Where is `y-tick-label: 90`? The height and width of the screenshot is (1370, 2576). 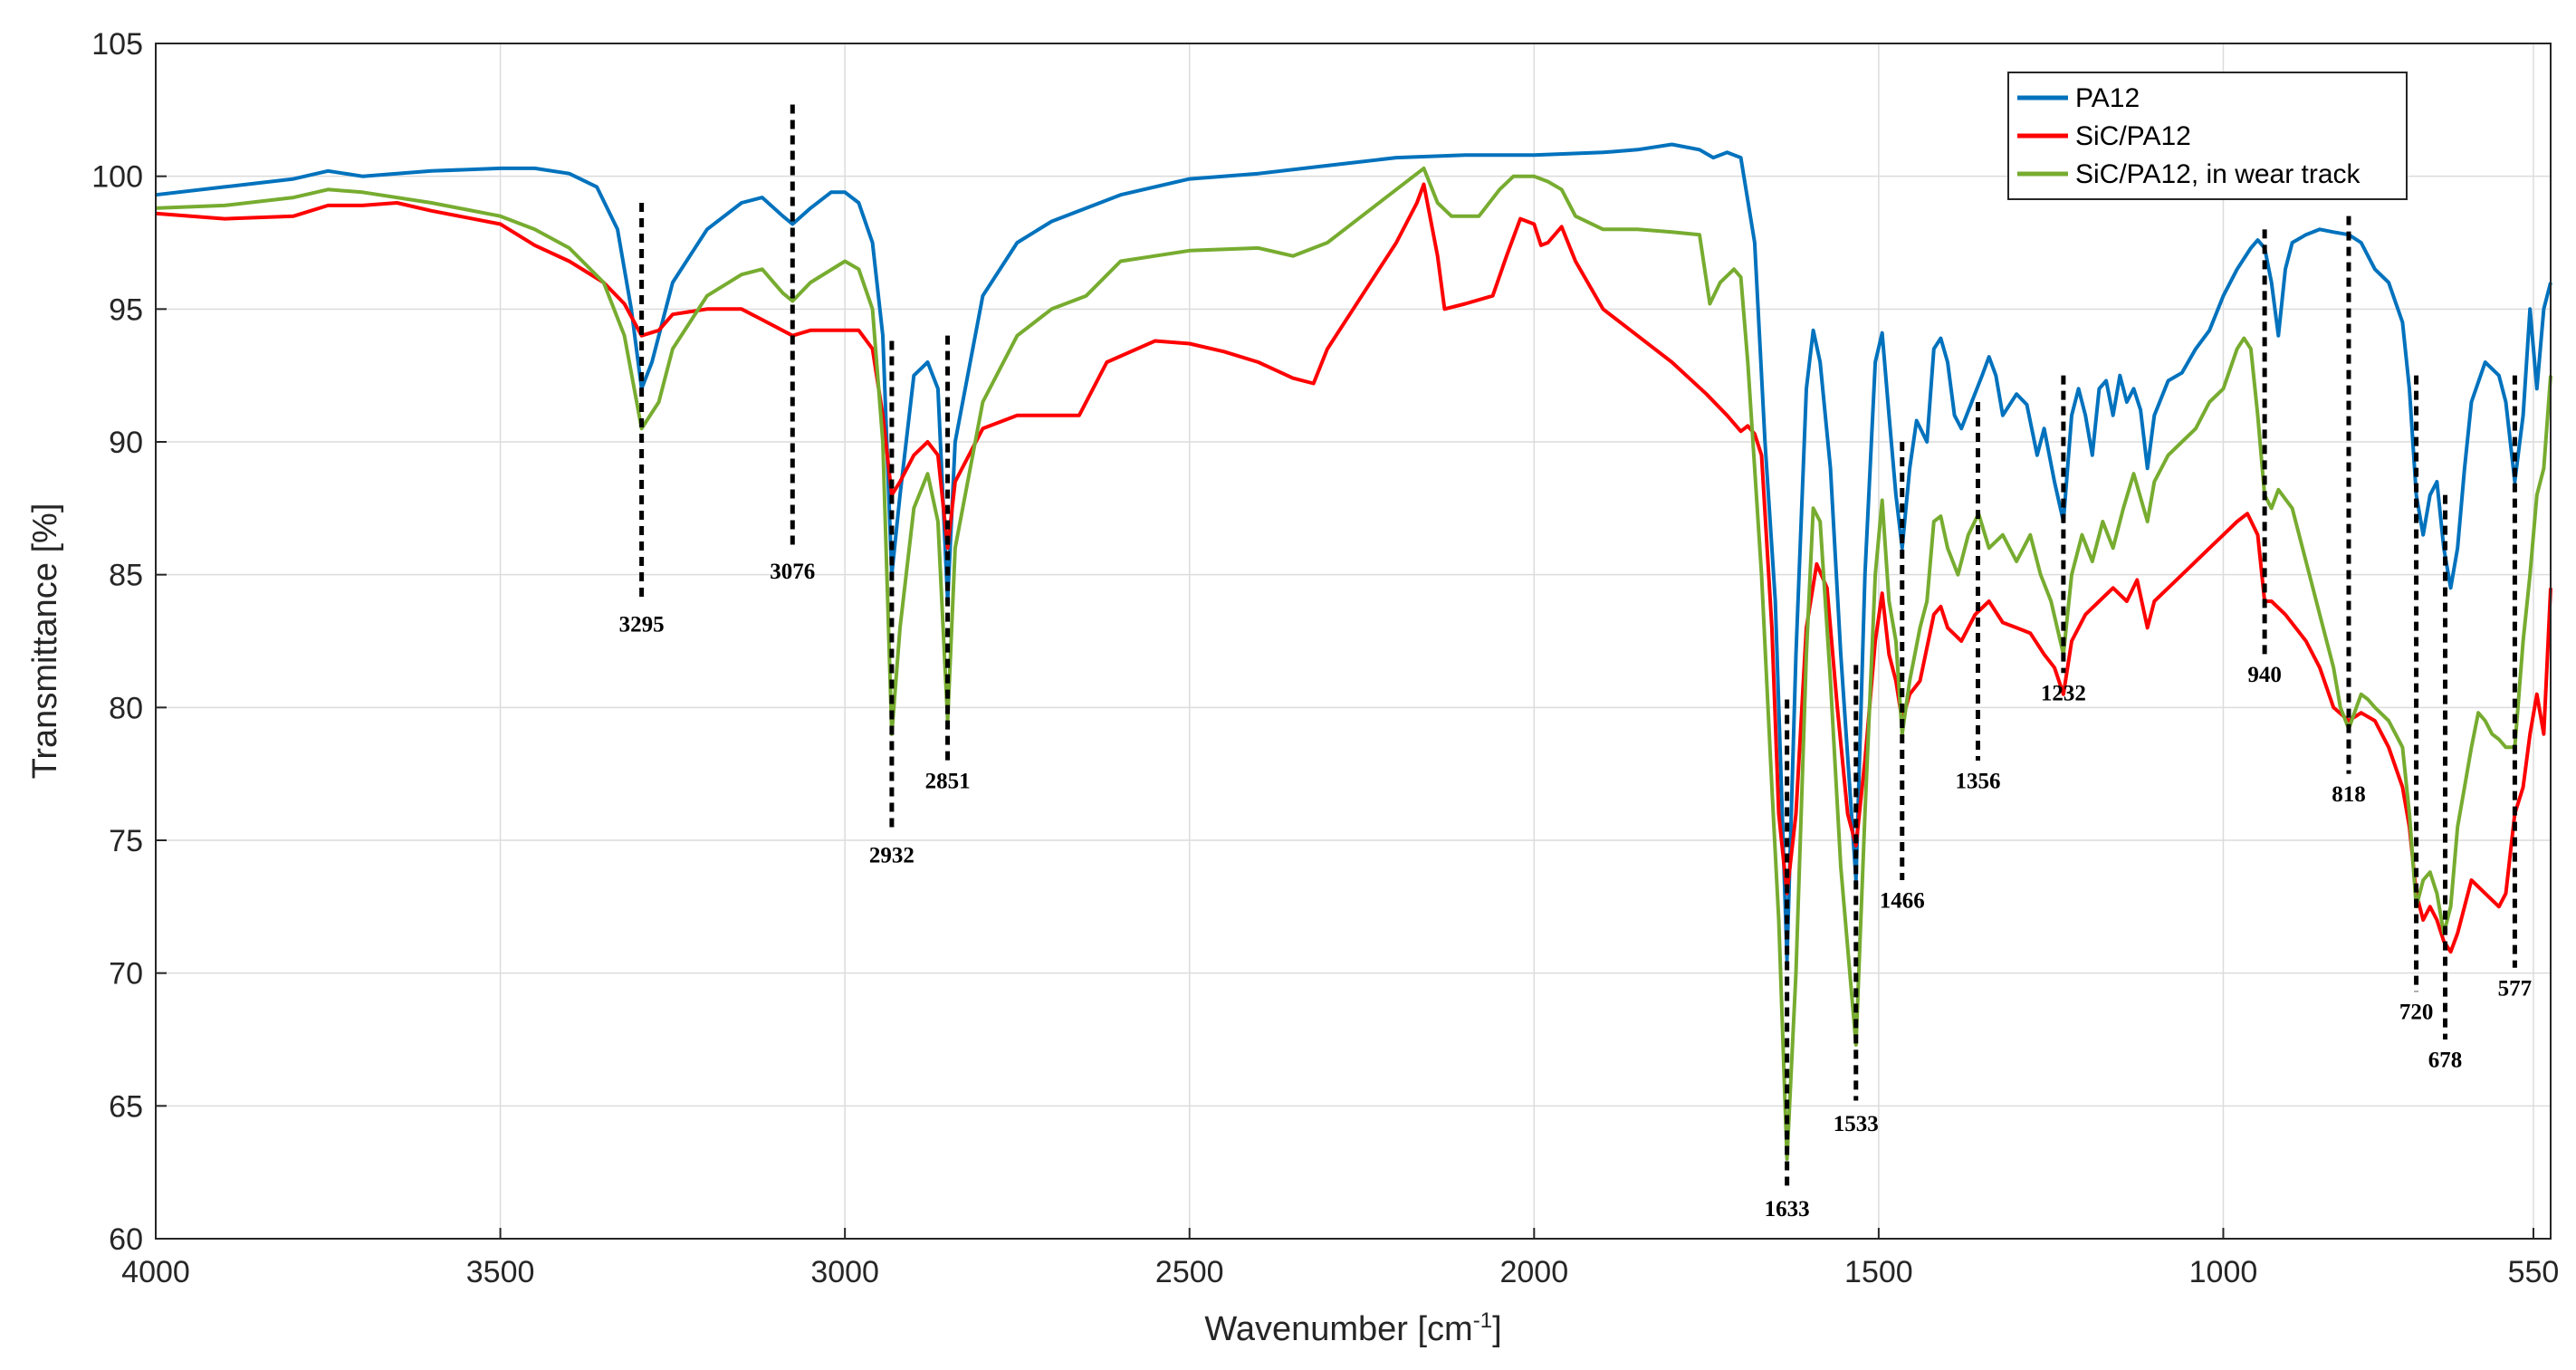 y-tick-label: 90 is located at coordinates (126, 443).